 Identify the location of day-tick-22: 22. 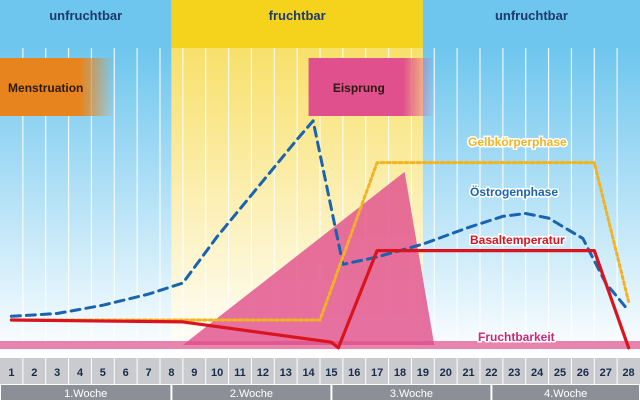
(491, 373).